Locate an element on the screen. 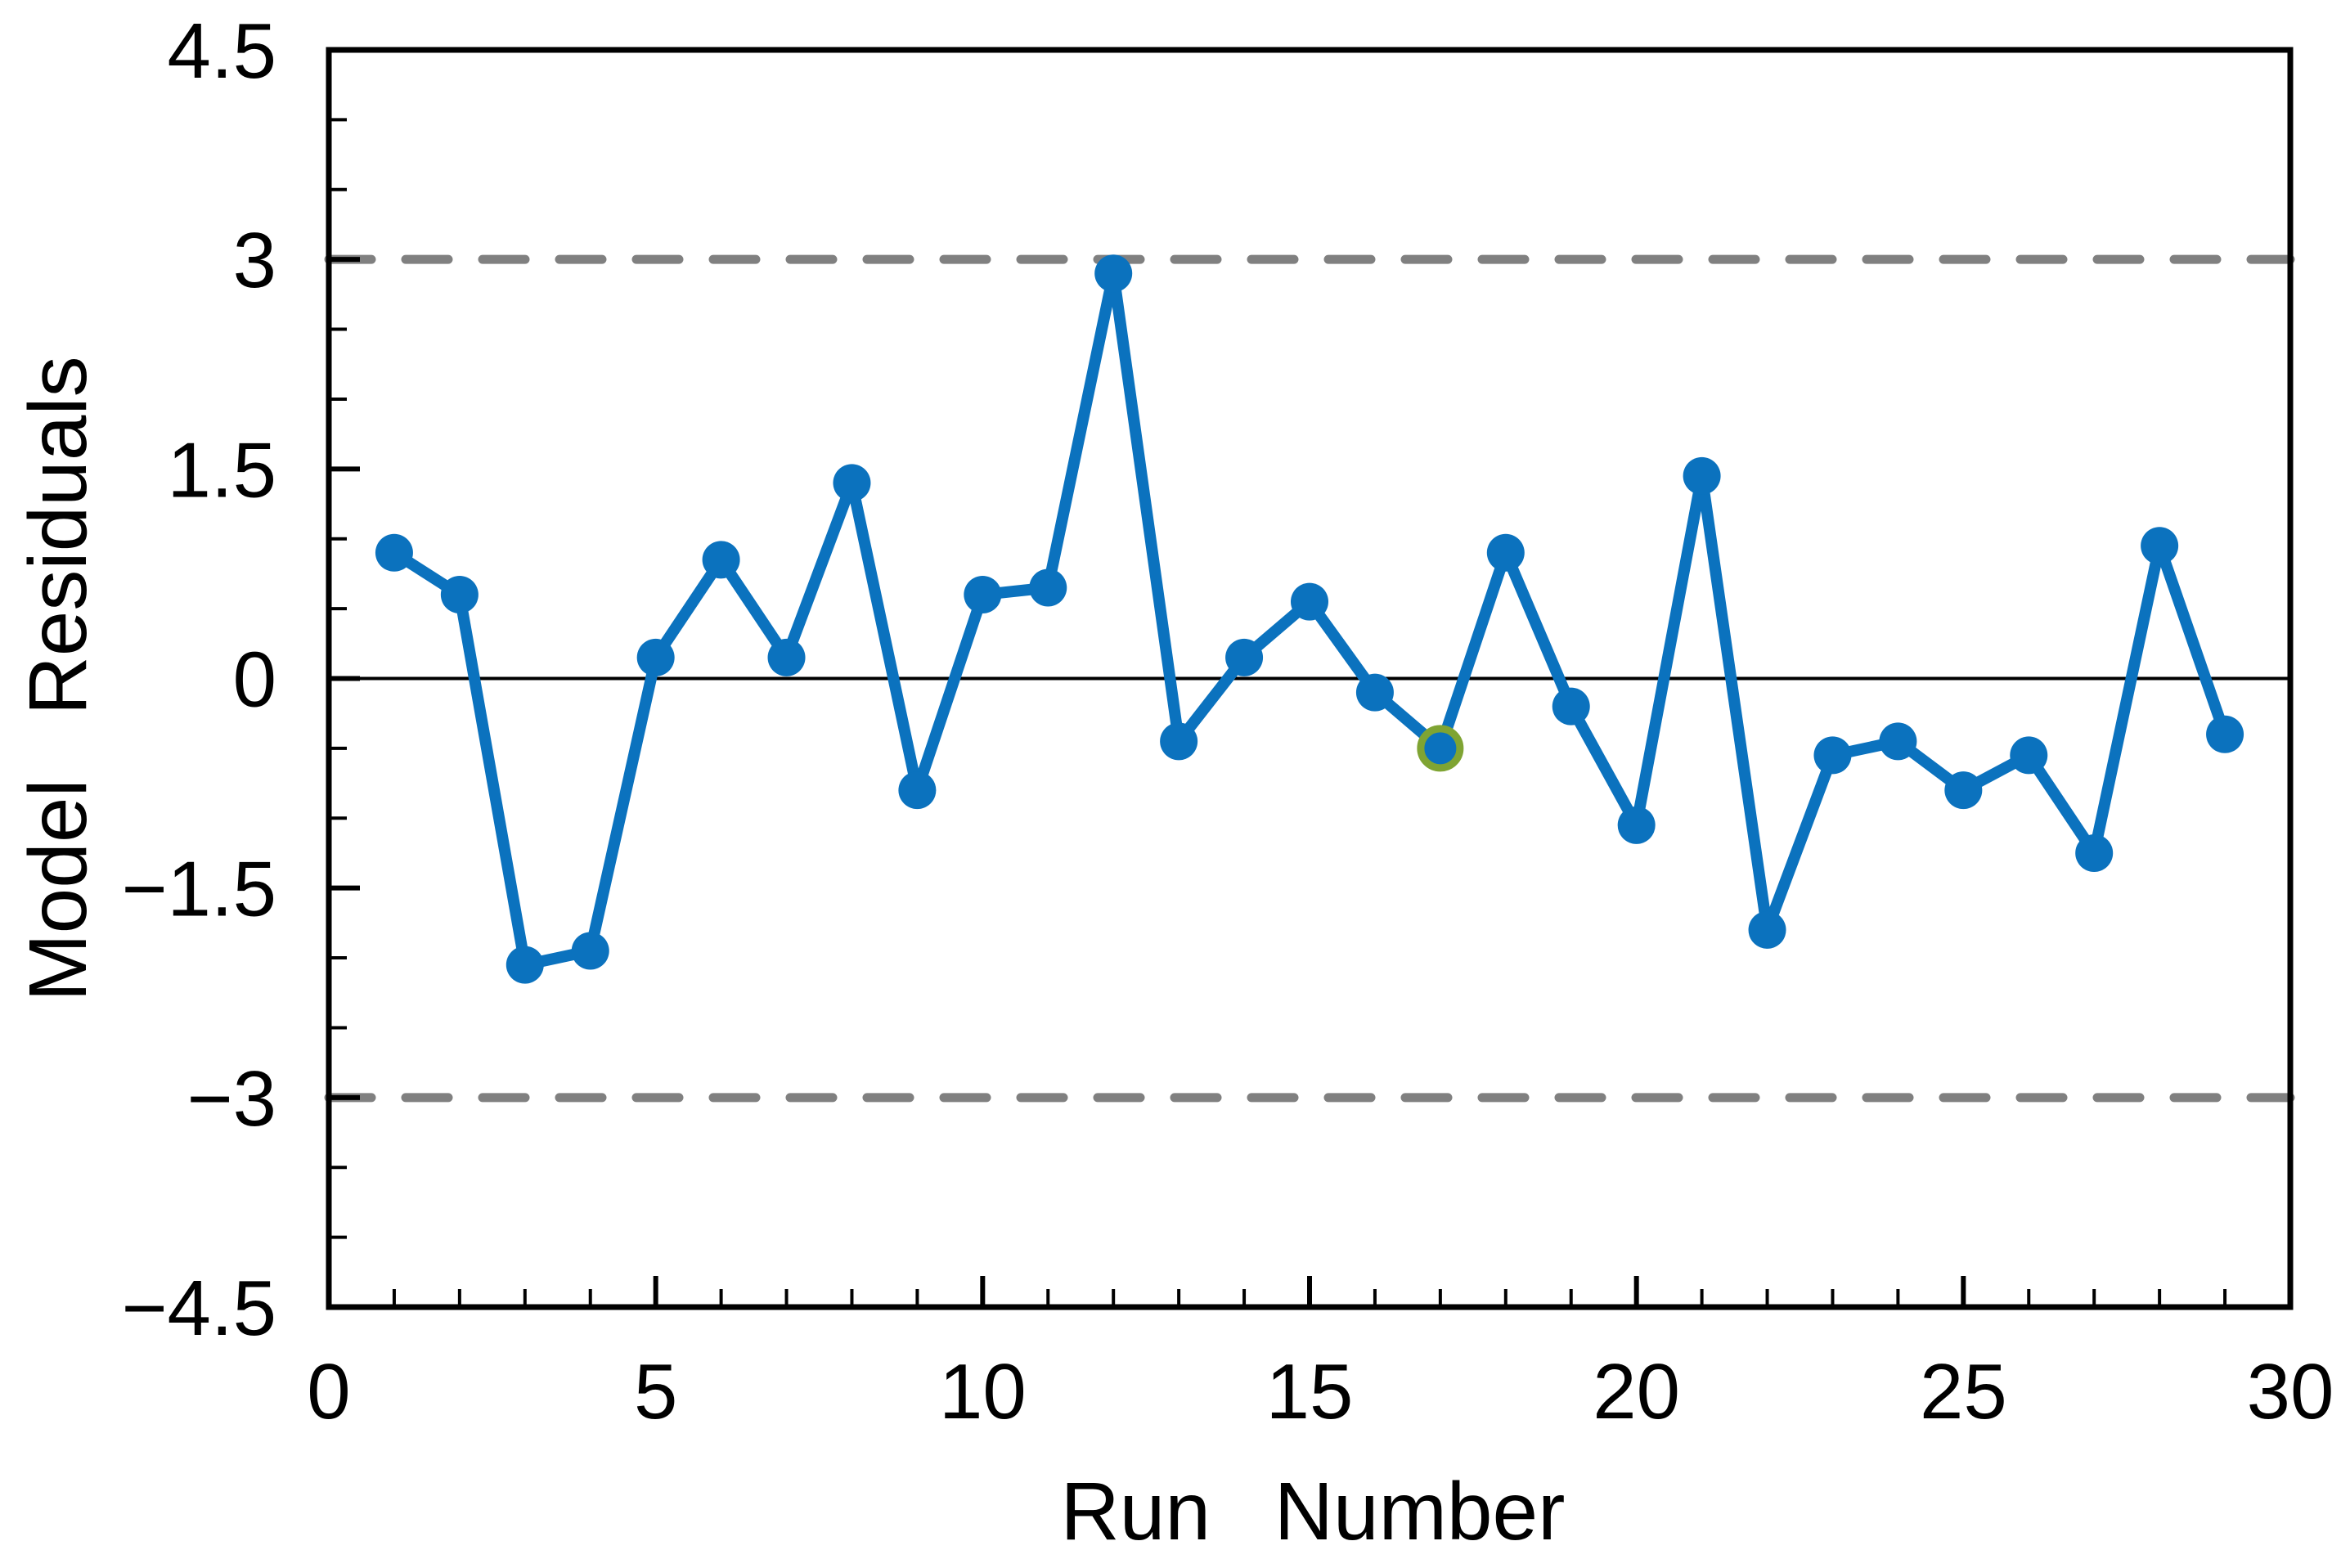 Image resolution: width=2350 pixels, height=1568 pixels. x-tick-label: 15 is located at coordinates (1310, 1391).